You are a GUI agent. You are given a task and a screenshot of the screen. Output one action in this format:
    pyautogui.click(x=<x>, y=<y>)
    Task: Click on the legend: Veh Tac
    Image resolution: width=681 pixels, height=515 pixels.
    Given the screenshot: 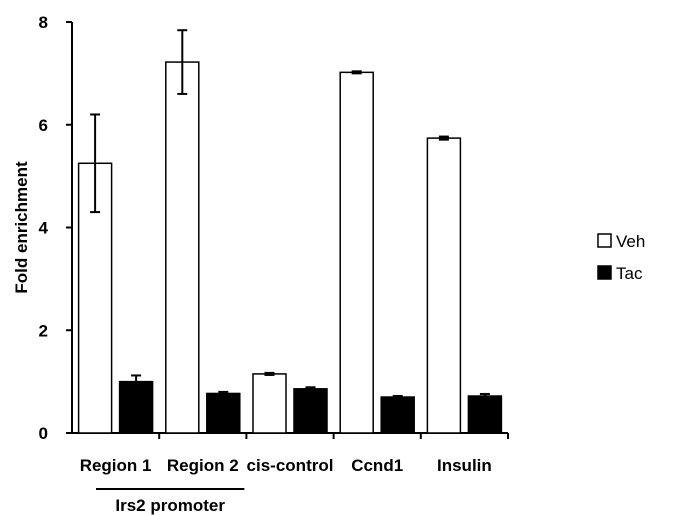 What is the action you would take?
    pyautogui.click(x=621, y=257)
    